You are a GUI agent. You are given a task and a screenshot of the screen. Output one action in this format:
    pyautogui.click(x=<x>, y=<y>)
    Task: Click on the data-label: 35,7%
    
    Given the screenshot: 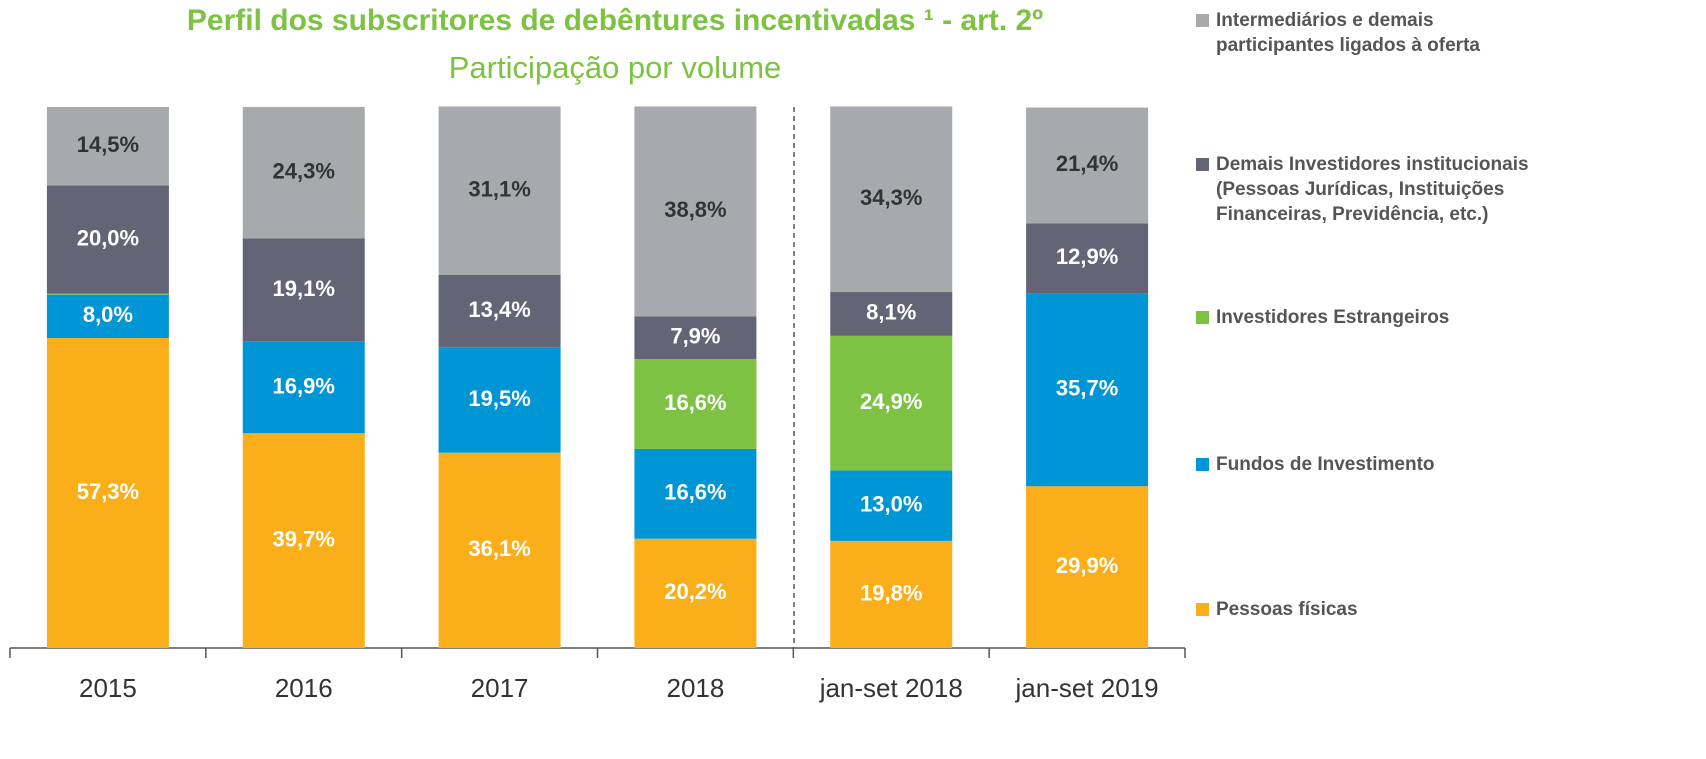 What is the action you would take?
    pyautogui.click(x=1087, y=387)
    